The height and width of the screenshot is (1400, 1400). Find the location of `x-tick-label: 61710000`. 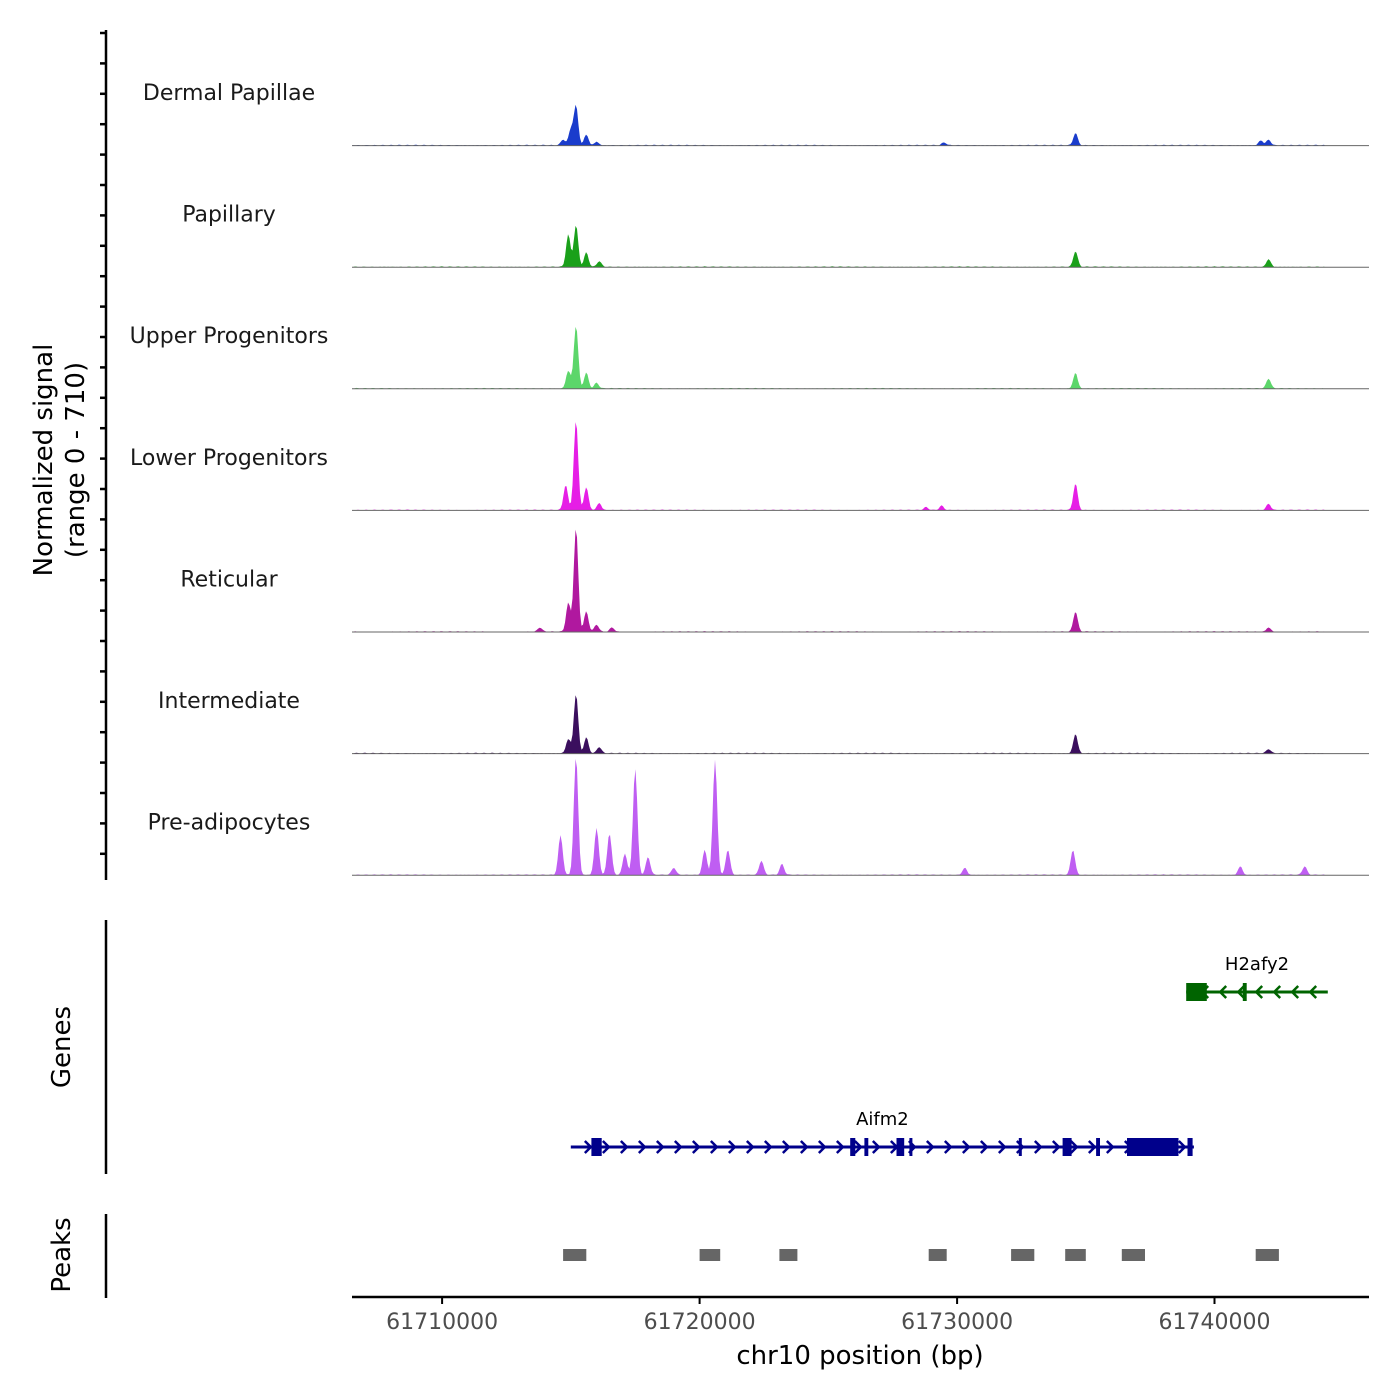

x-tick-label: 61710000 is located at coordinates (442, 1322).